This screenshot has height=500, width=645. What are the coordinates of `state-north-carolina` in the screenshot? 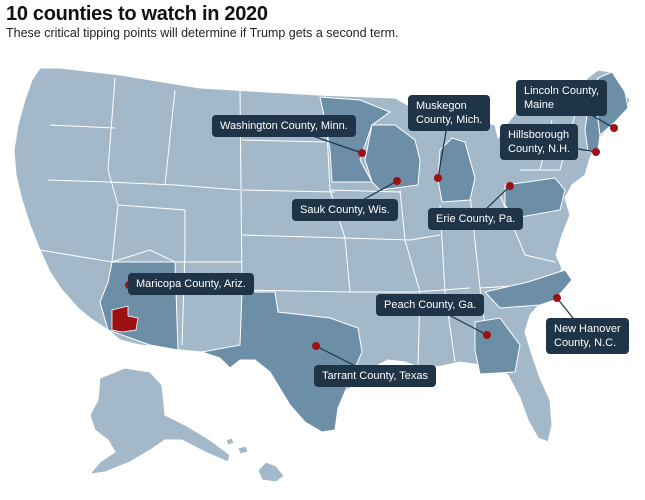 It's located at (528, 289).